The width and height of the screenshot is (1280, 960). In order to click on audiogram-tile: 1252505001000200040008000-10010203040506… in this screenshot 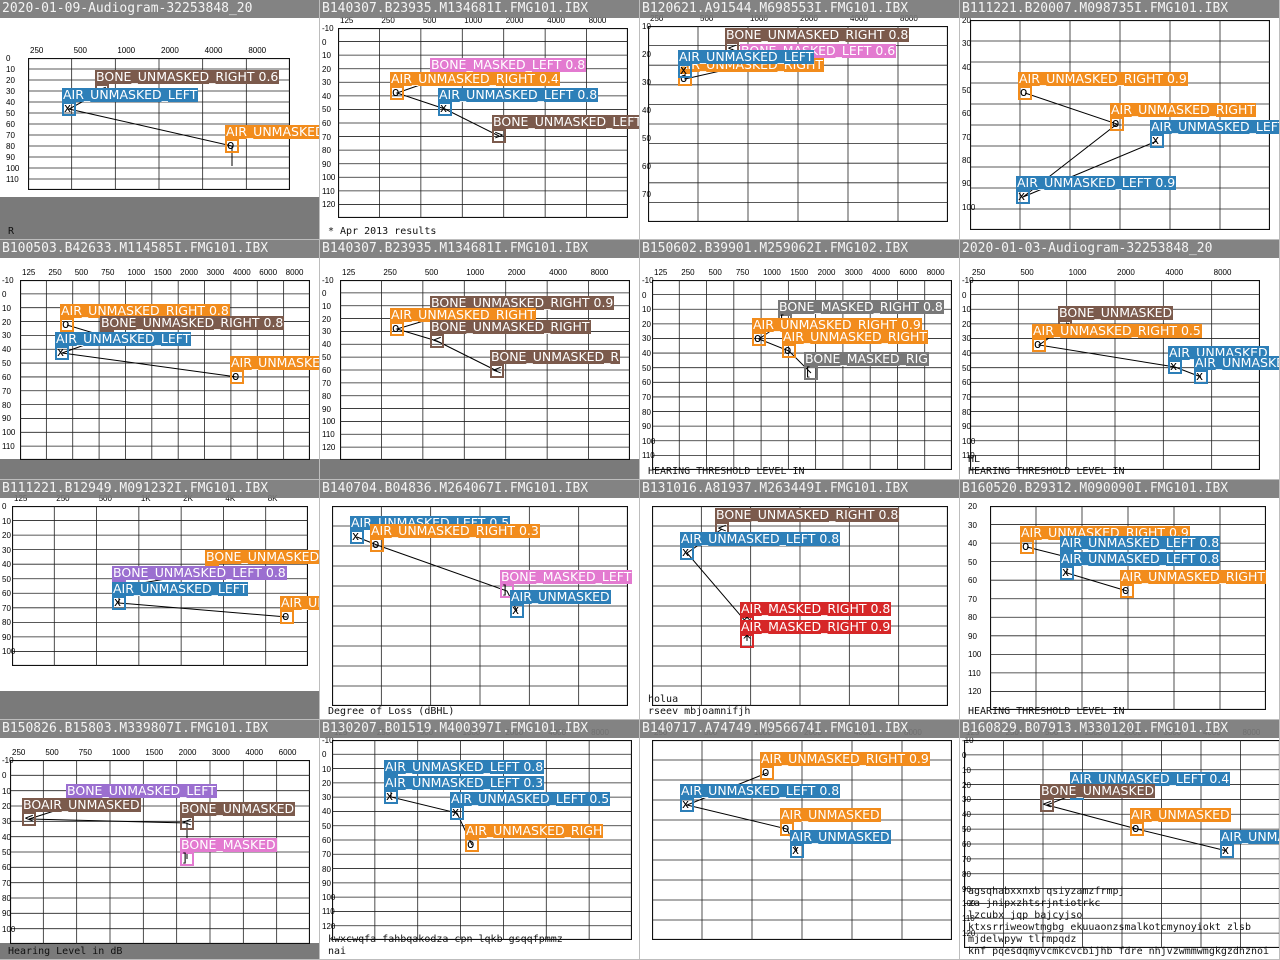, I will do `click(480, 840)`.